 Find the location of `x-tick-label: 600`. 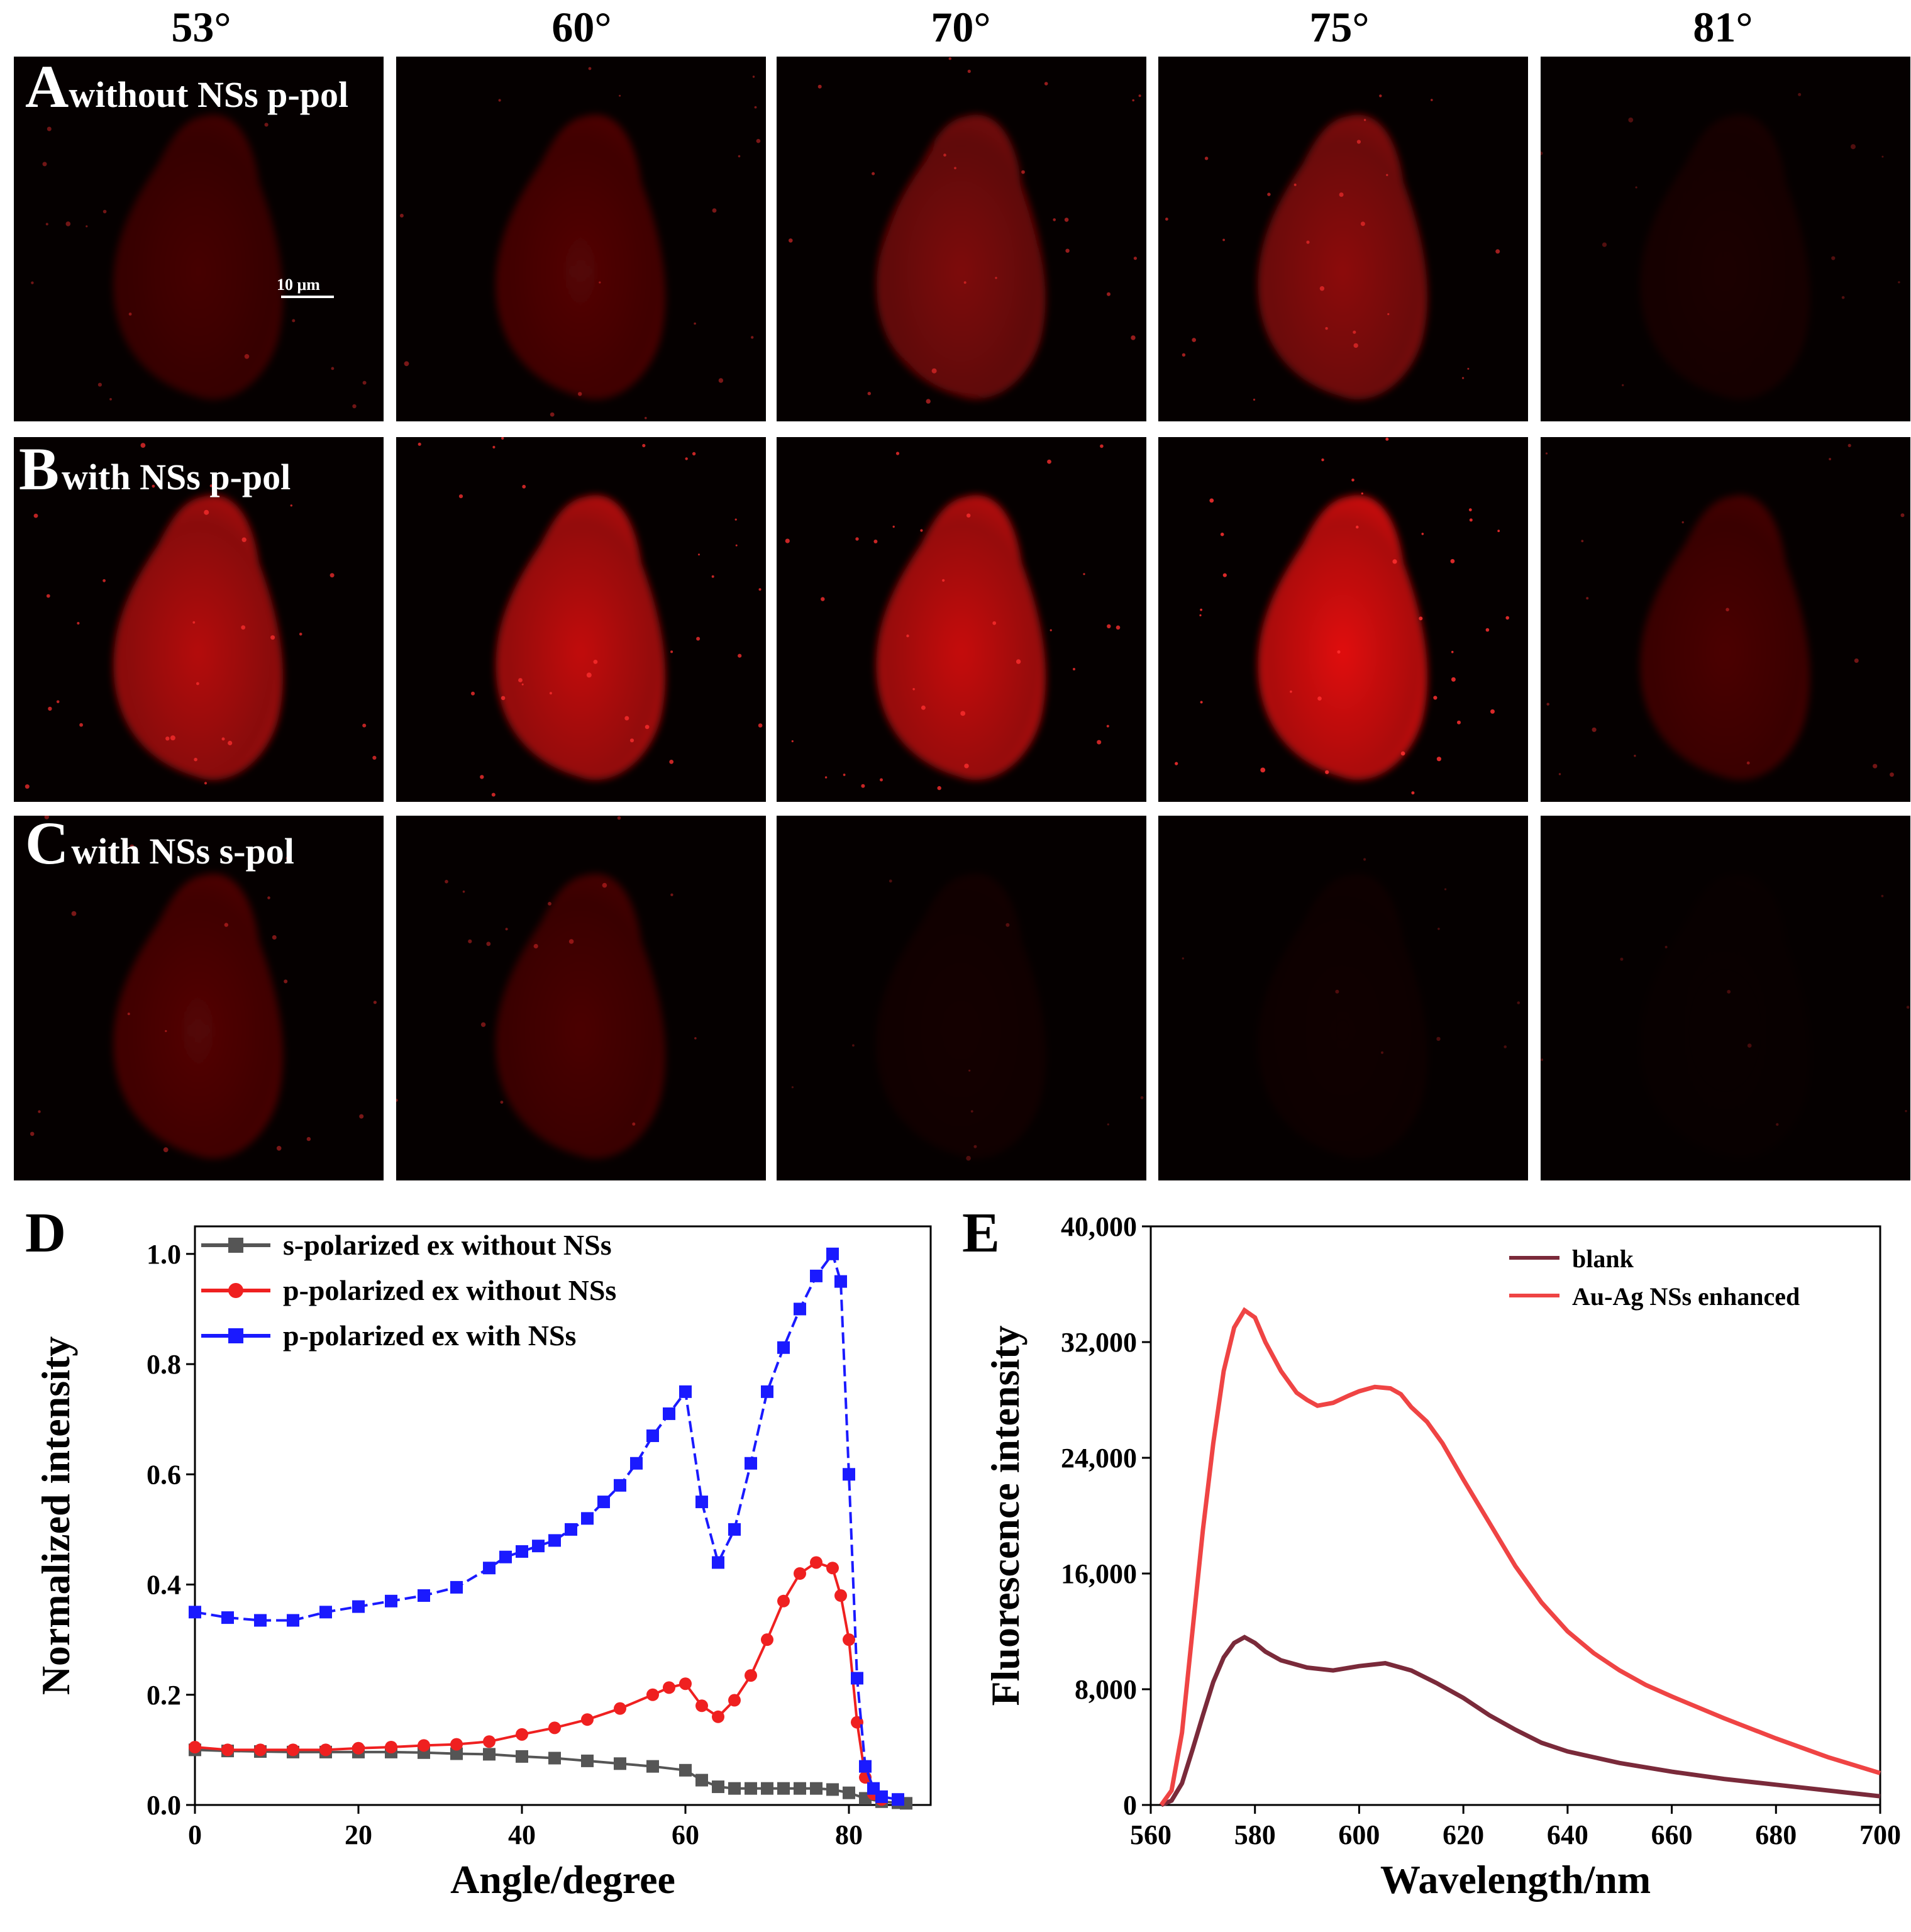

x-tick-label: 600 is located at coordinates (1359, 1834).